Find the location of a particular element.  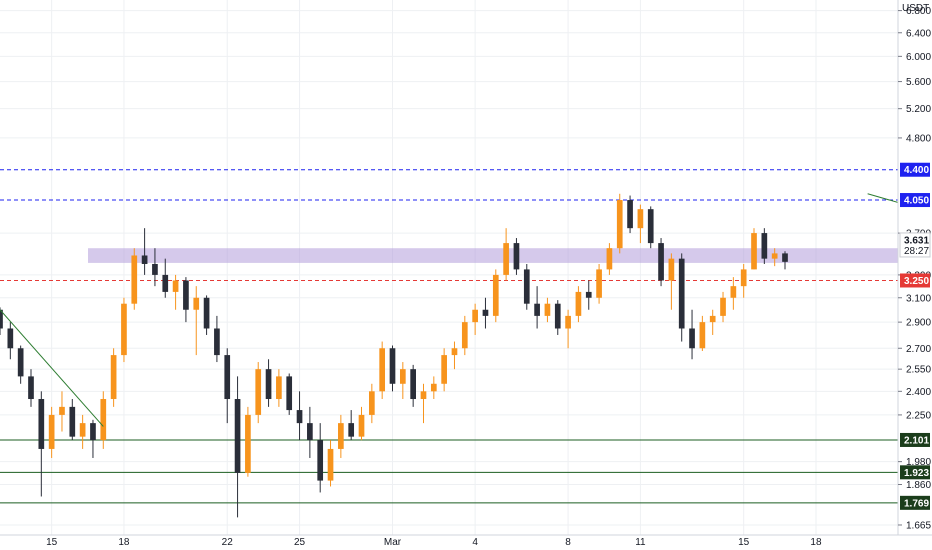

level-badge-label: 1.923 is located at coordinates (916, 473).